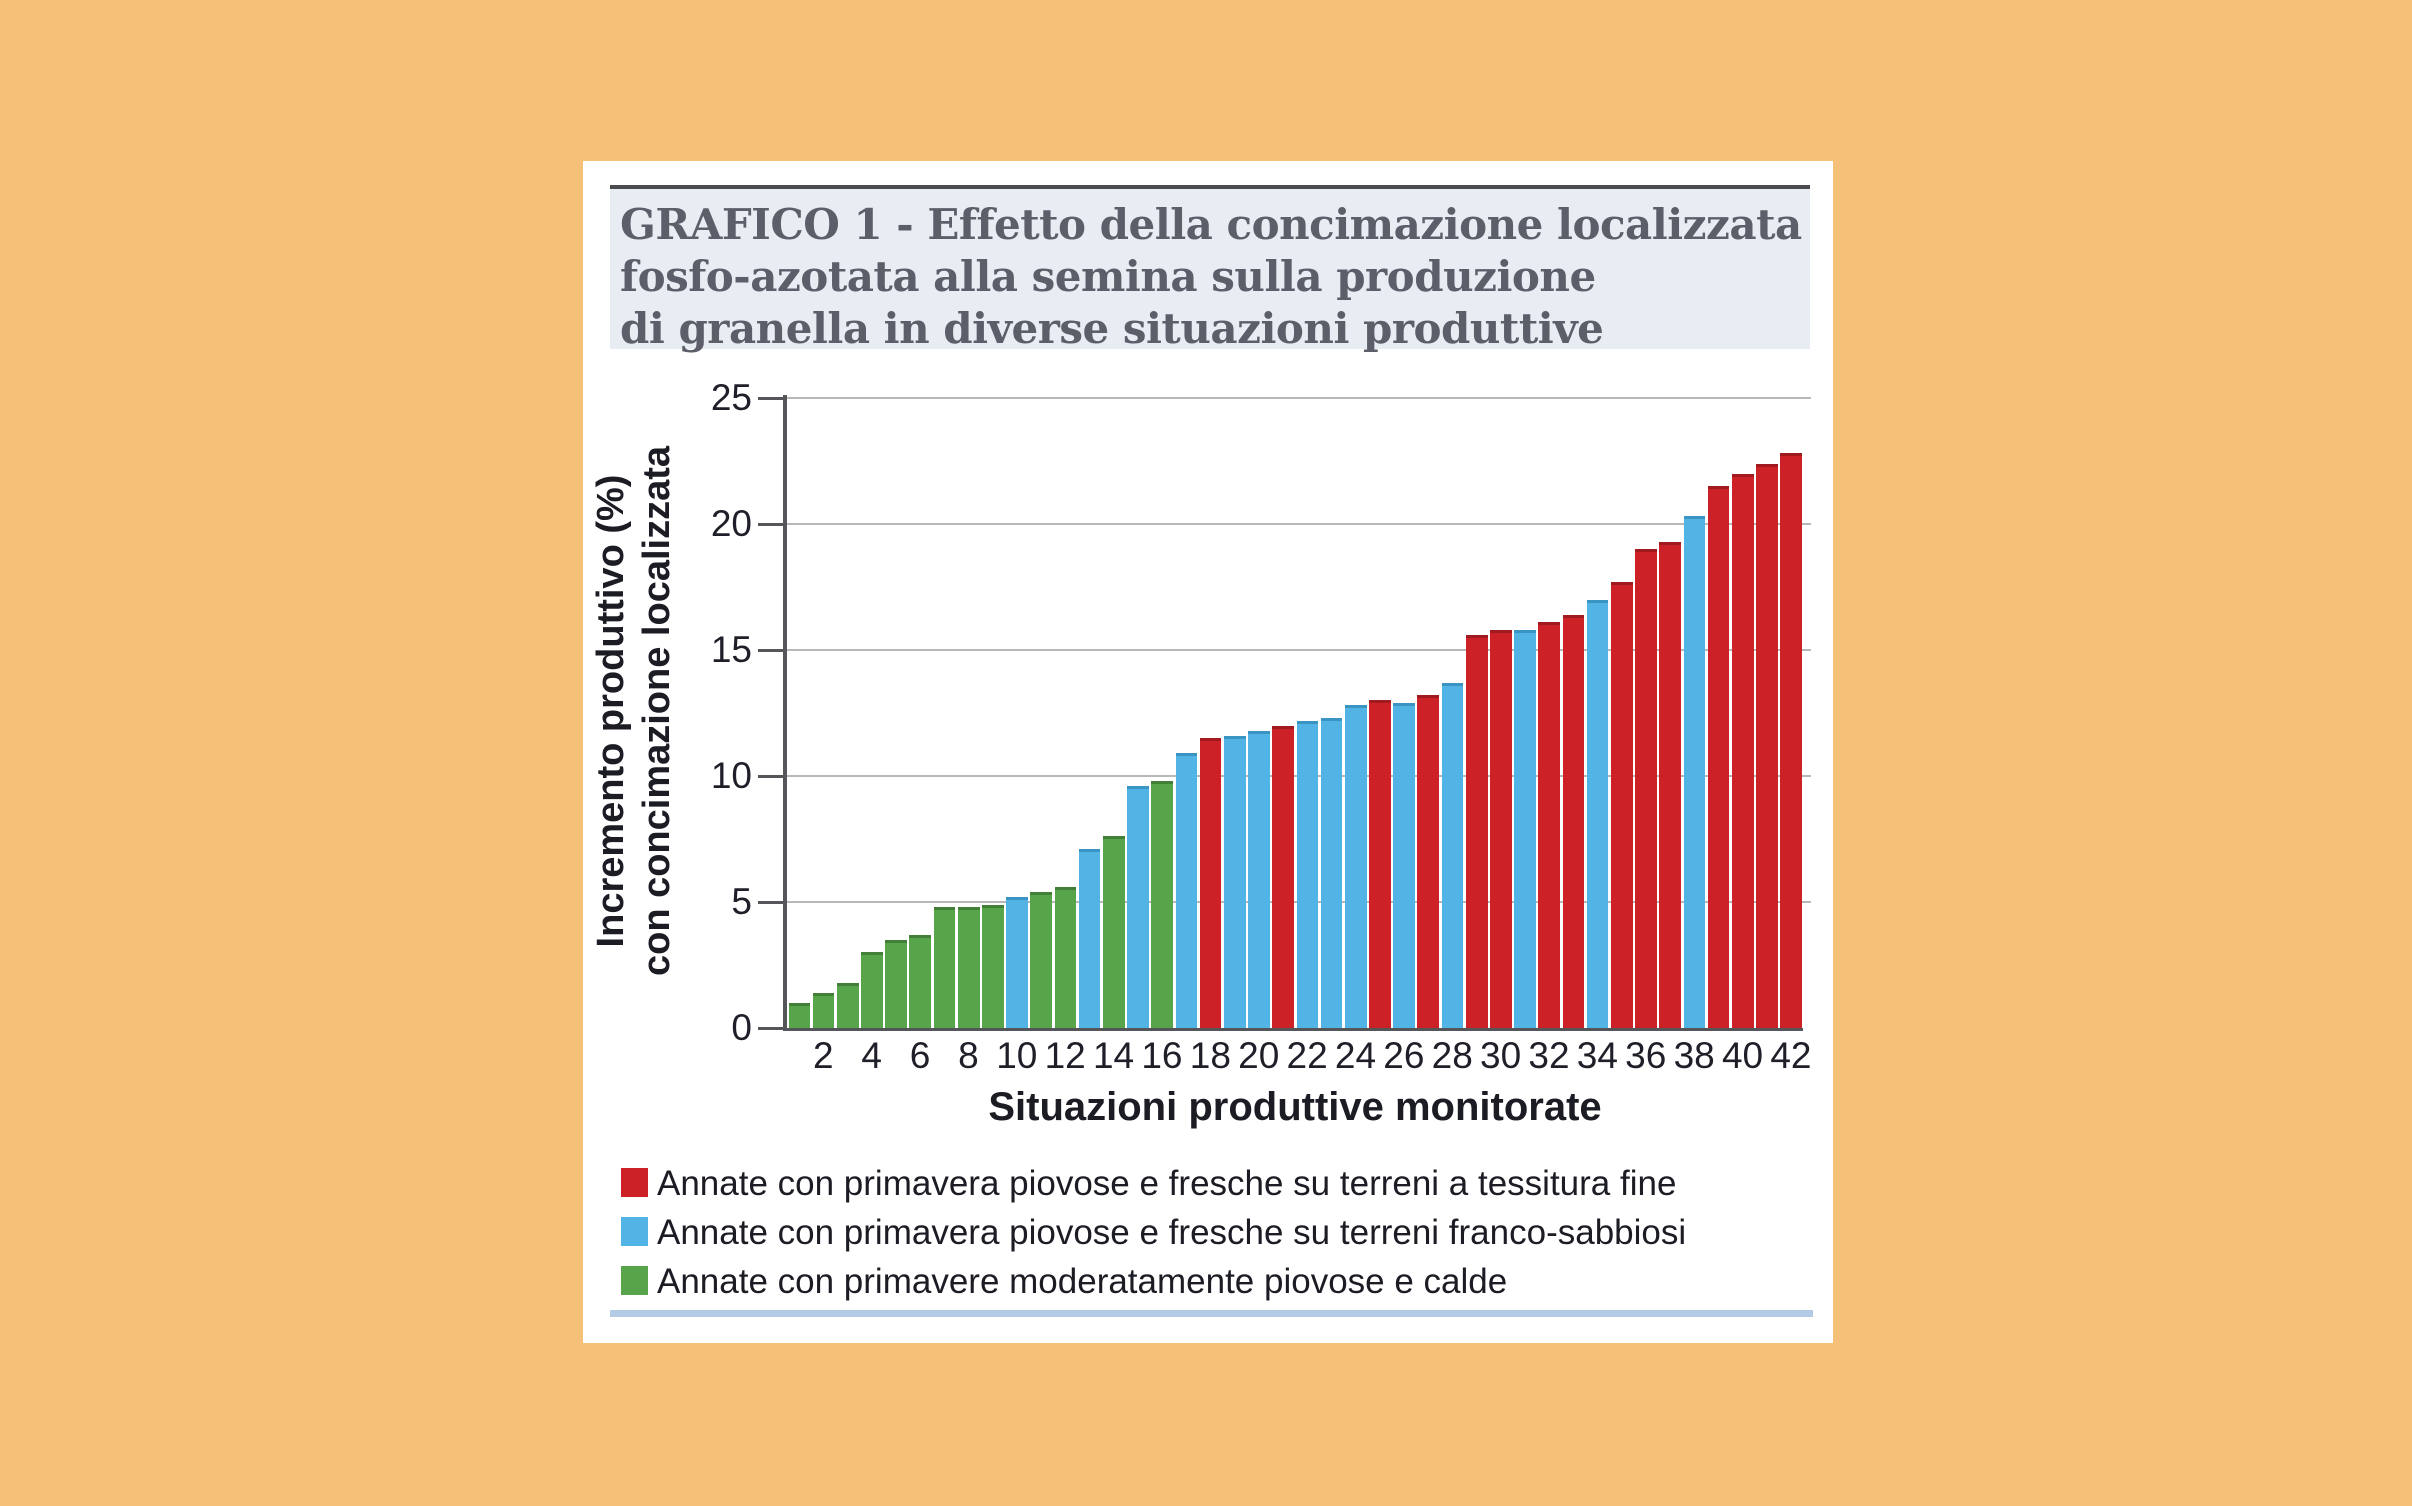 The image size is (2412, 1506). Describe the element at coordinates (741, 901) in the screenshot. I see `y-tick-label-5: 5` at that location.